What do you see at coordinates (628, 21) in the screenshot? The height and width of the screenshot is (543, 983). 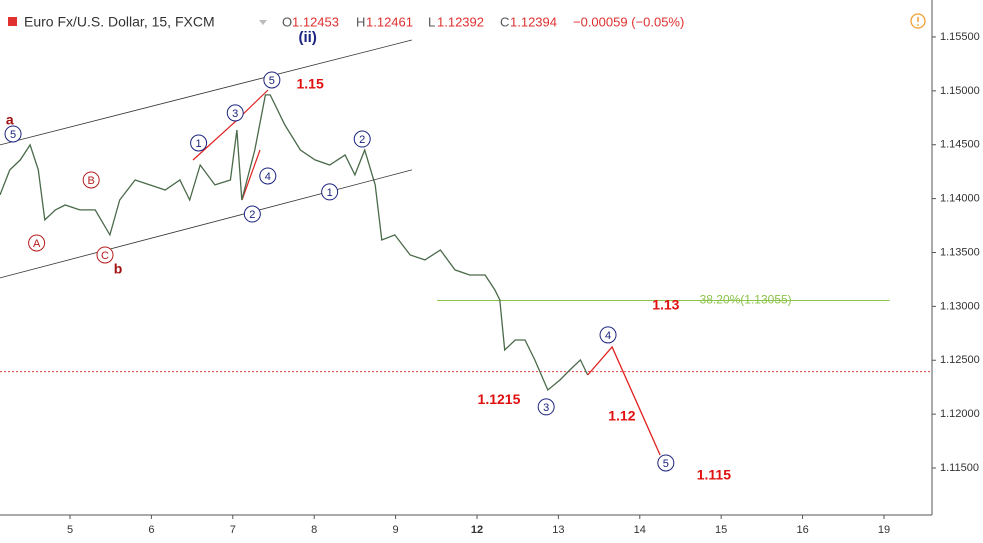 I see `change-value: −0.00059 (−0.05%)` at bounding box center [628, 21].